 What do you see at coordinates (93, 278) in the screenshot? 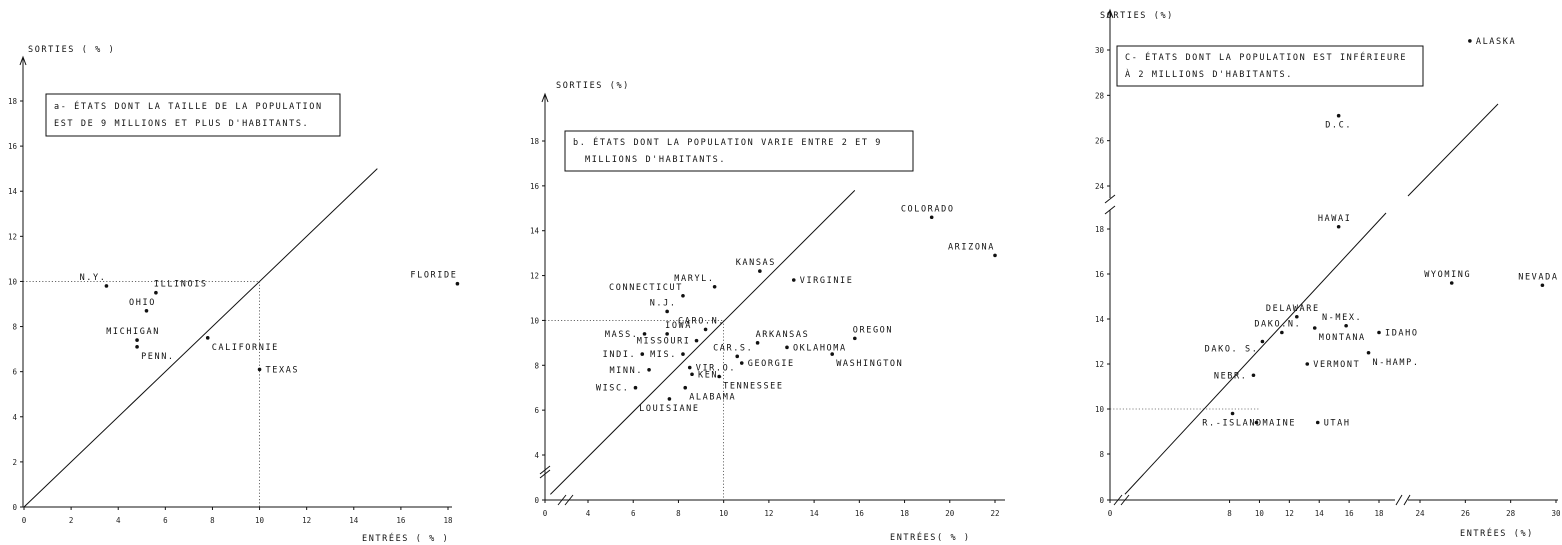
I see `panel-a-label-n-y: N.Y.` at bounding box center [93, 278].